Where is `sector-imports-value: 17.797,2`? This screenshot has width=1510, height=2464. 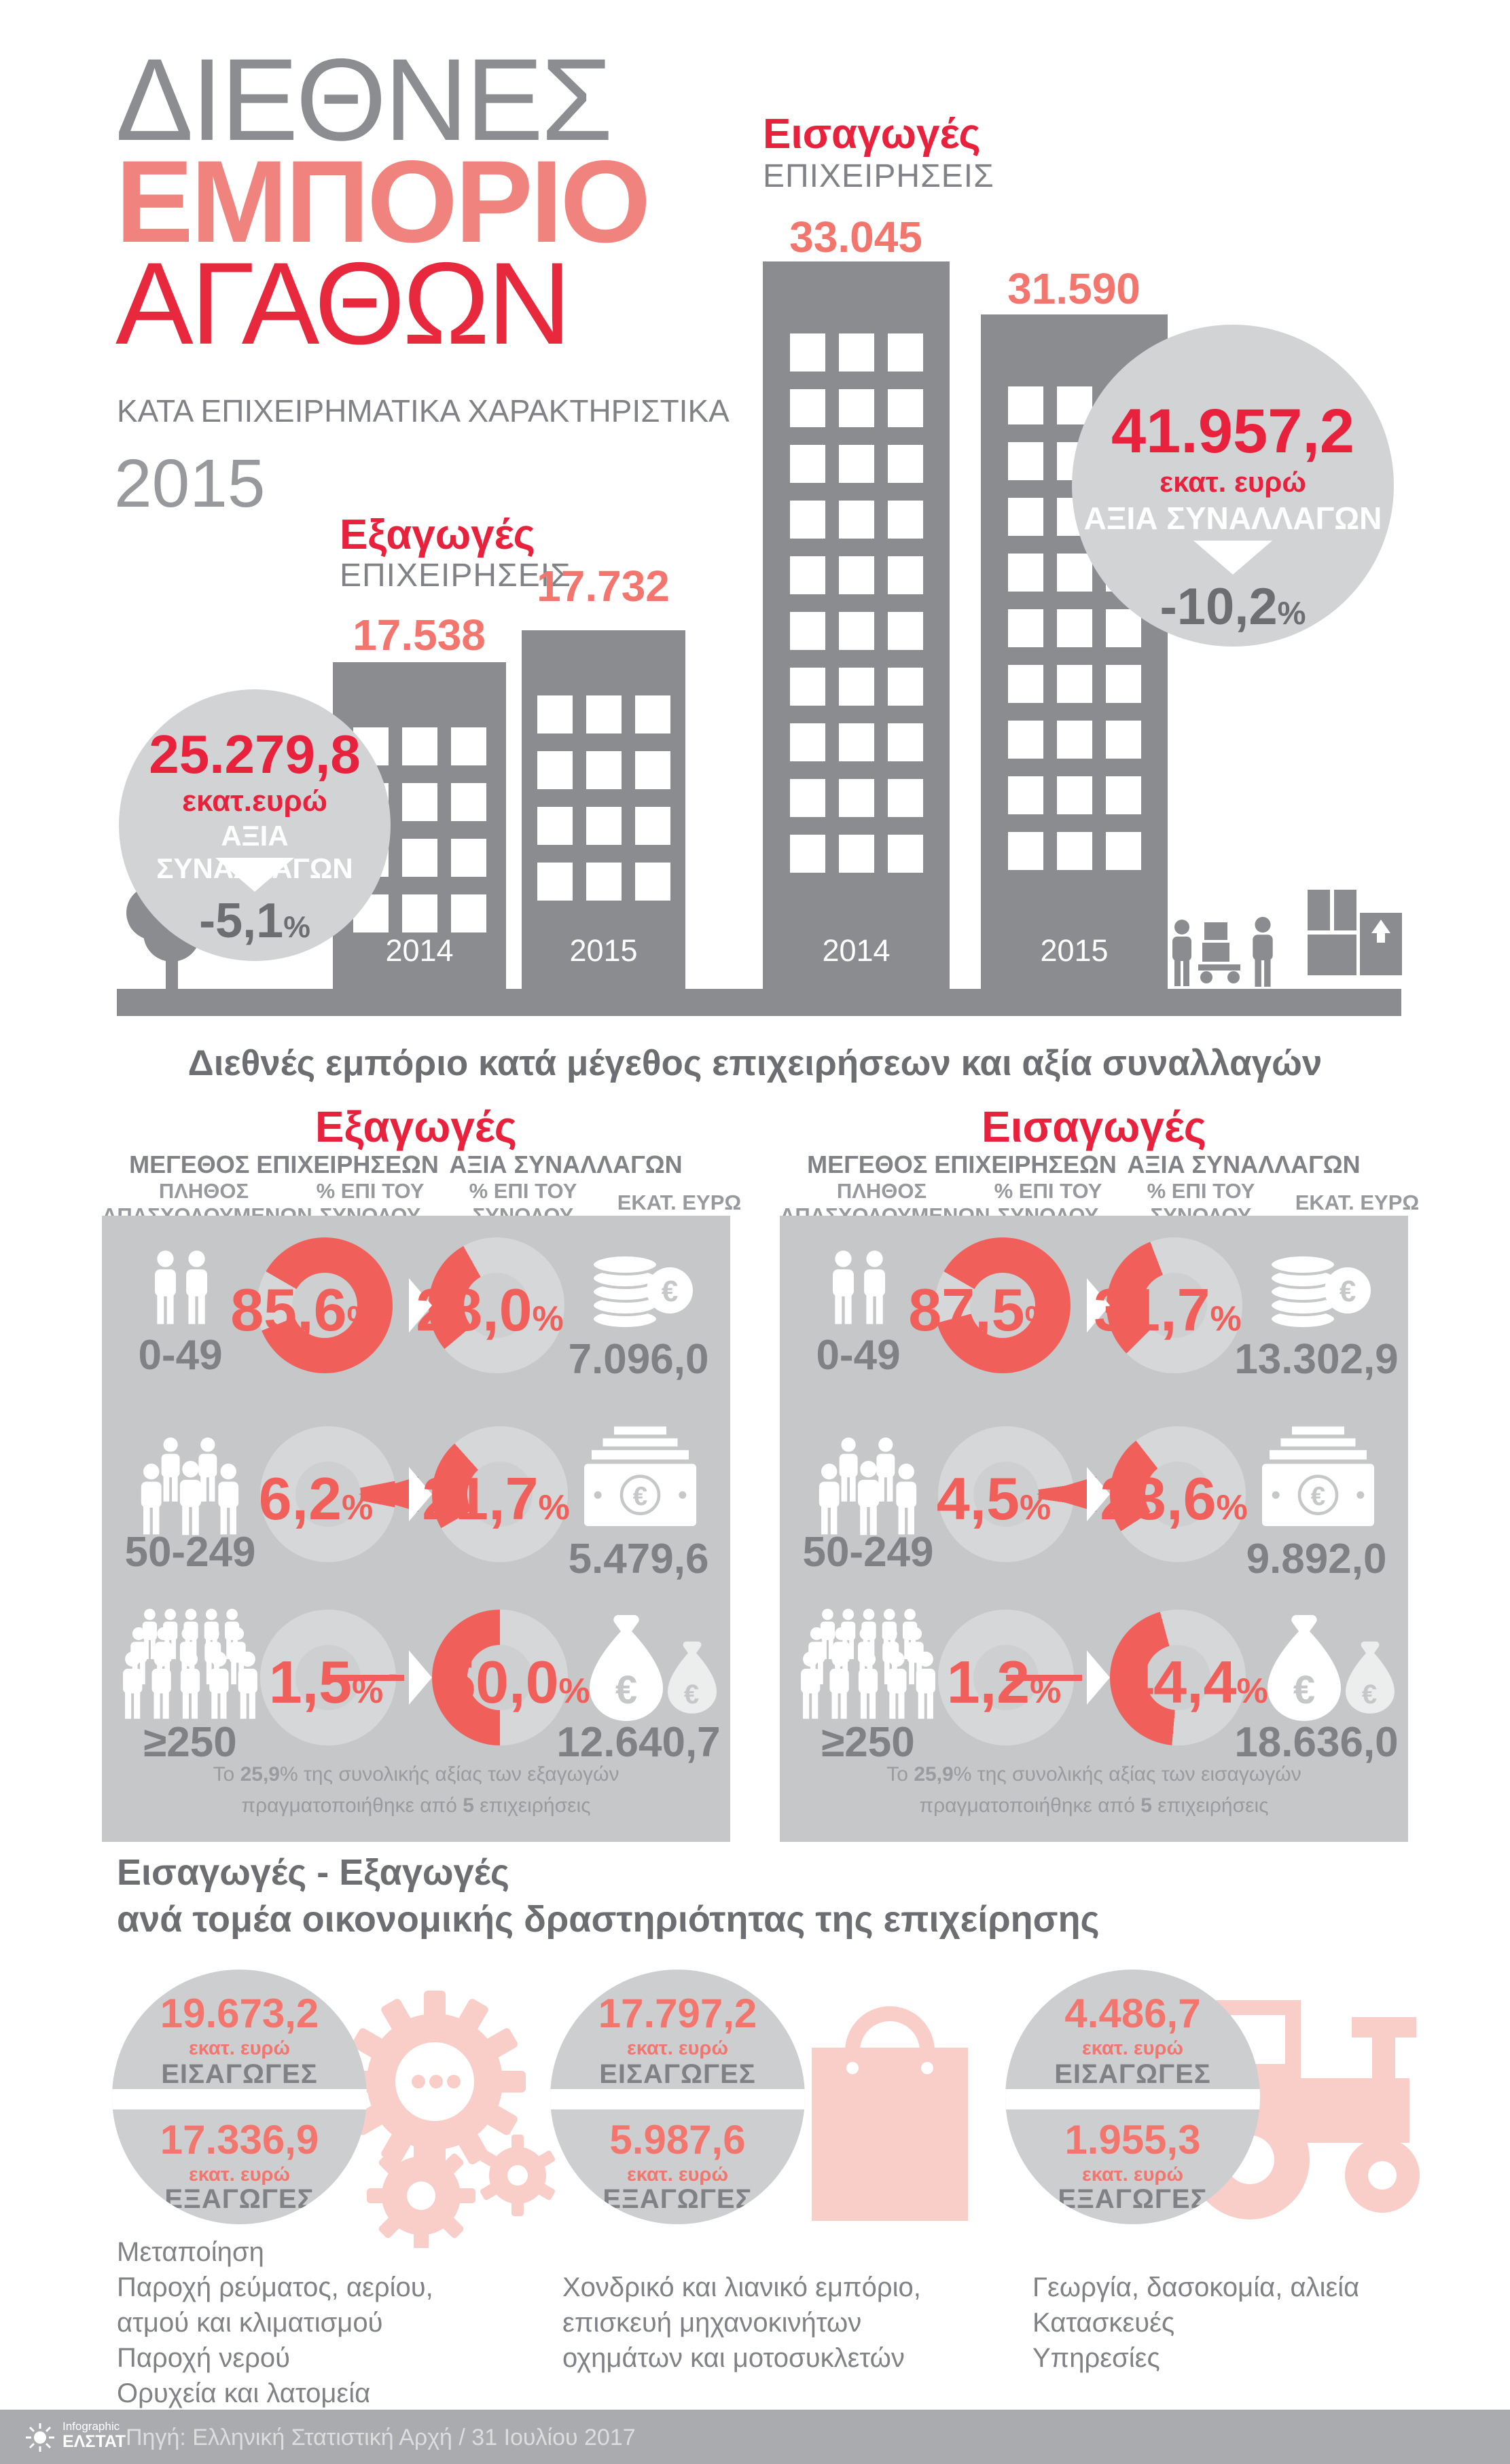 sector-imports-value: 17.797,2 is located at coordinates (677, 2013).